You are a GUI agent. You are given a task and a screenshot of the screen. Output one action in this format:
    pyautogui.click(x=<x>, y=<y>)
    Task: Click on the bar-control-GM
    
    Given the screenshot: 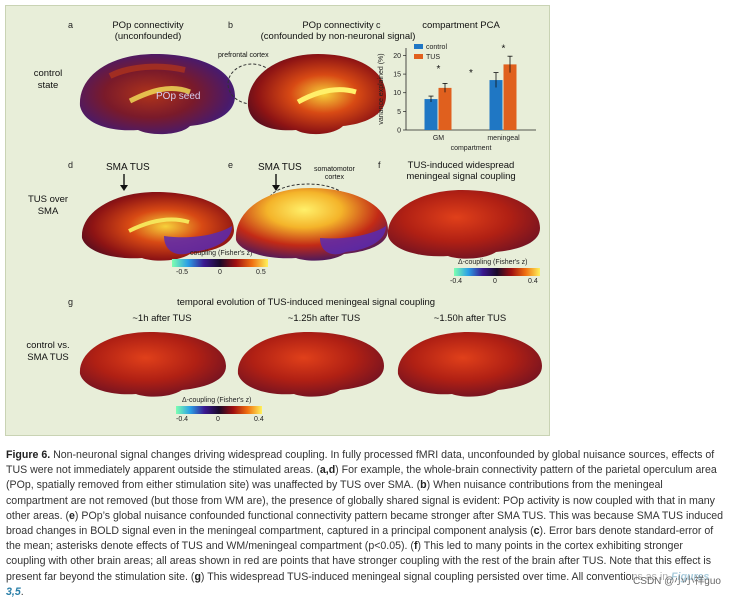 What is the action you would take?
    pyautogui.click(x=431, y=114)
    